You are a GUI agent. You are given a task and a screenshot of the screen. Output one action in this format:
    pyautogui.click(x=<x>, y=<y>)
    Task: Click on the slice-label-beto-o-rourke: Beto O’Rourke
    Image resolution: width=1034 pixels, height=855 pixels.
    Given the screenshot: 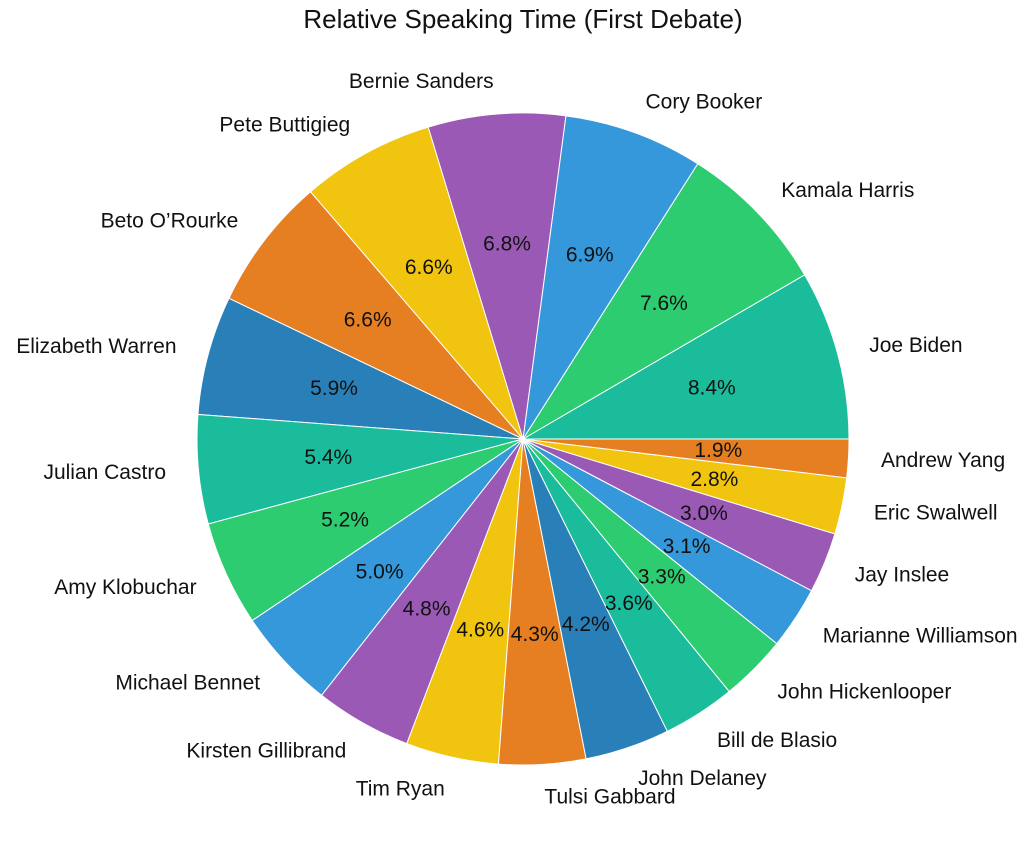 What is the action you would take?
    pyautogui.click(x=170, y=221)
    